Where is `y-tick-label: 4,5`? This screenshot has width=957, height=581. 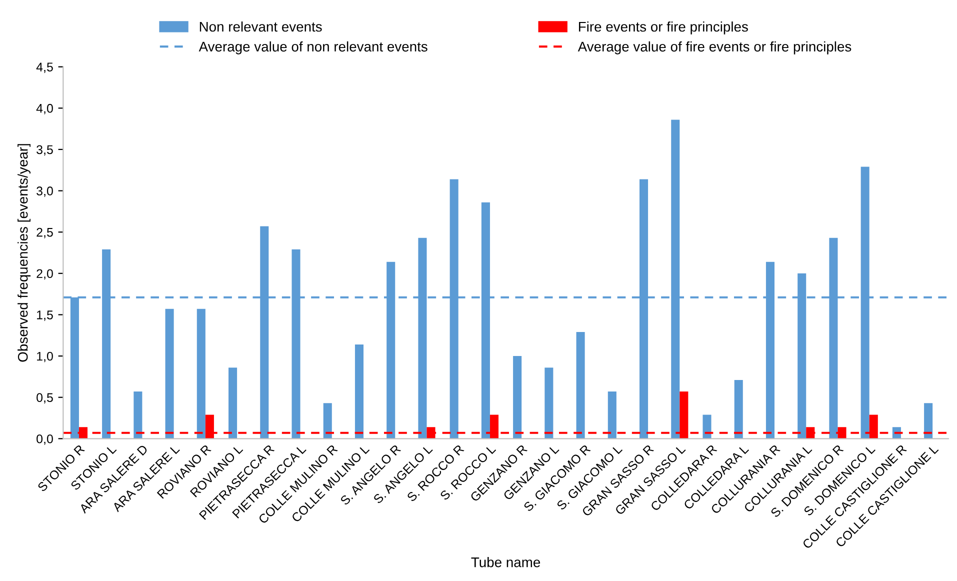 y-tick-label: 4,5 is located at coordinates (44, 67).